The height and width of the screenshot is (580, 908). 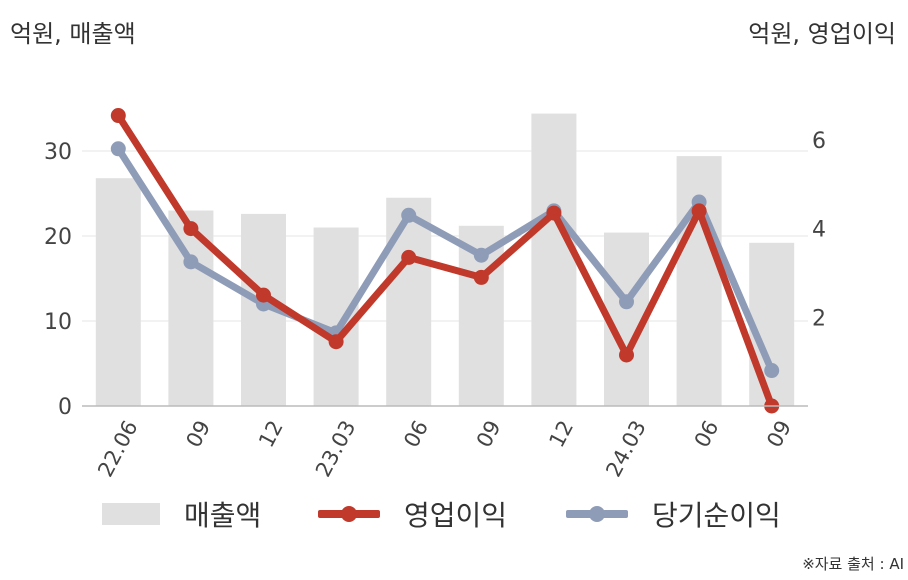 What do you see at coordinates (625, 448) in the screenshot?
I see `x-tick-label: 24.03` at bounding box center [625, 448].